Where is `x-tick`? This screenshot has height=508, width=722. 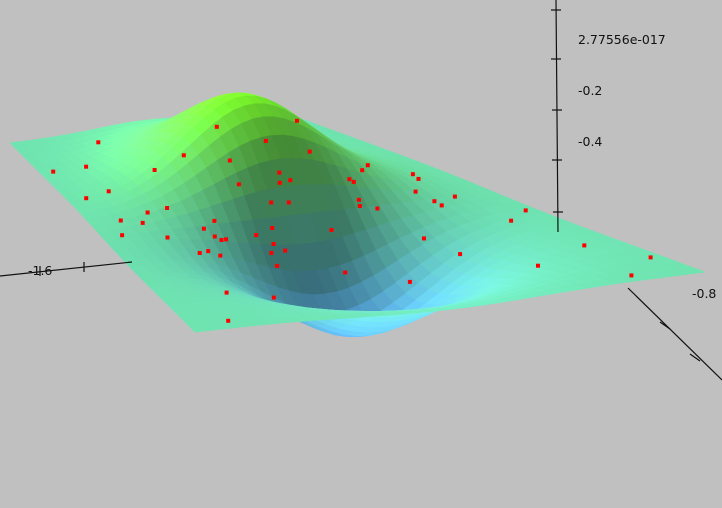 x-tick is located at coordinates (665, 325).